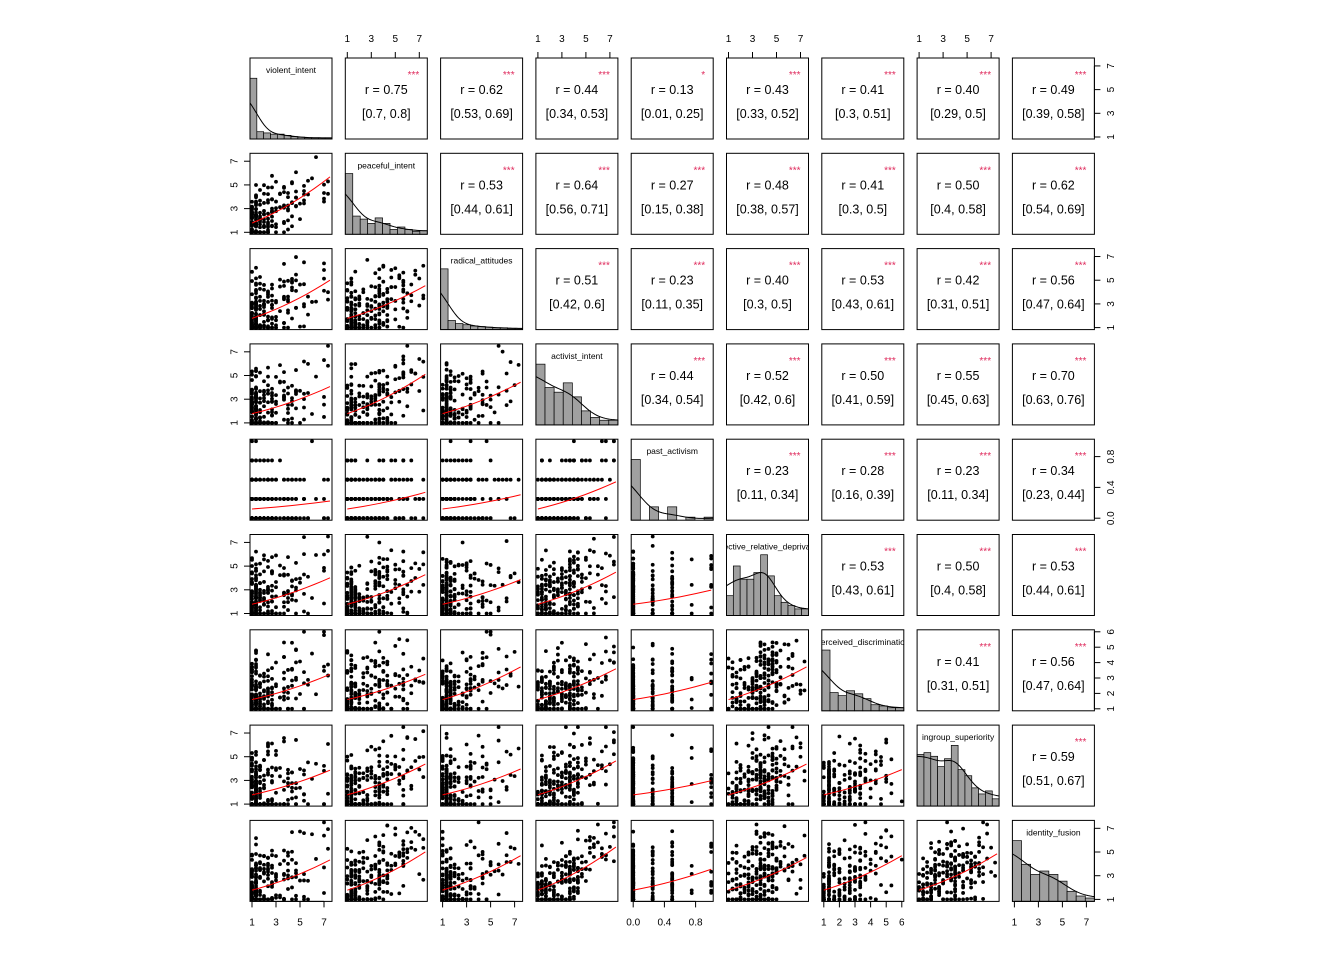  I want to click on r-value: r = 0.23, so click(672, 281).